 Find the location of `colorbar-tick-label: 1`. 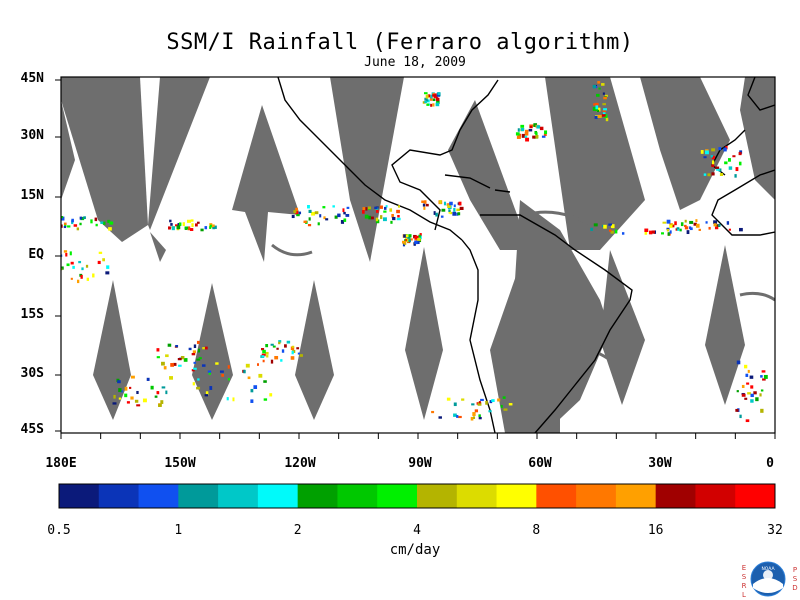

colorbar-tick-label: 1 is located at coordinates (178, 530).